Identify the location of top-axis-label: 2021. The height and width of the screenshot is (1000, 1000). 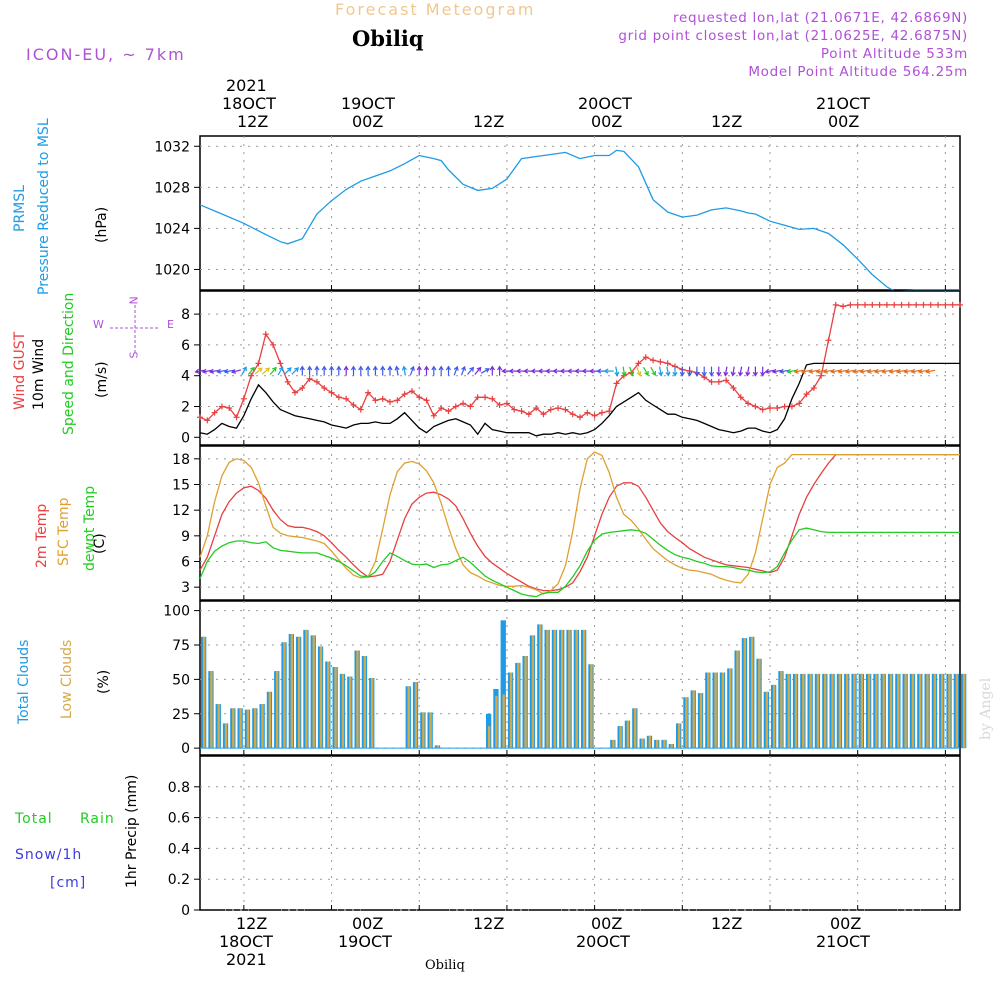
(246, 85).